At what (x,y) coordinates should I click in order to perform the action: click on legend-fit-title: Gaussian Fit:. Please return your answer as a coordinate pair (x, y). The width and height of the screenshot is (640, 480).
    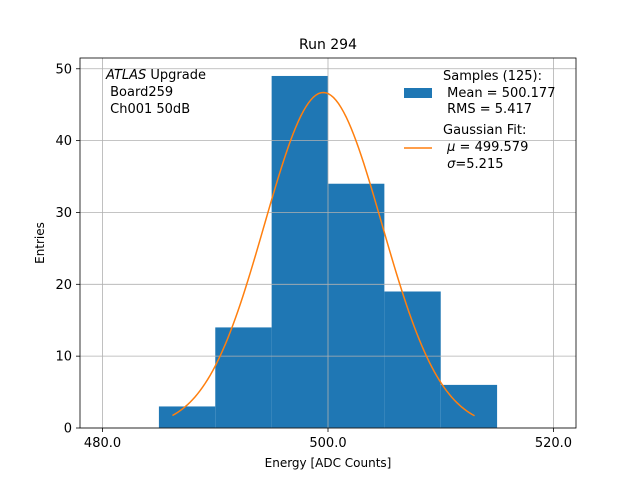
    Looking at the image, I should click on (484, 130).